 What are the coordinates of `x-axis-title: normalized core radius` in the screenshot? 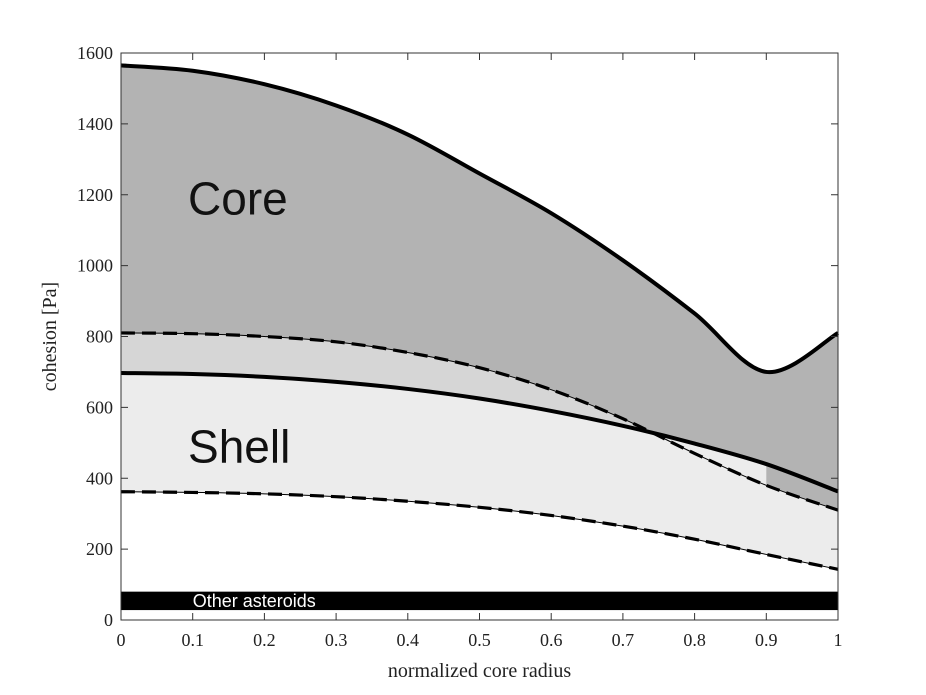 It's located at (479, 671).